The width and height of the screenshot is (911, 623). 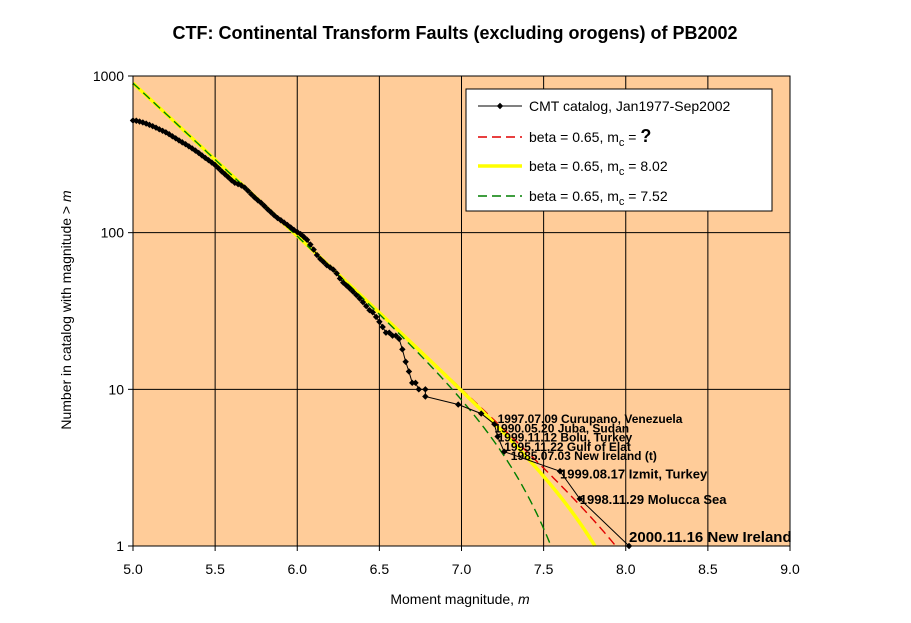 I want to click on event-label: 1997.07.09 Curupano, Venezuela, so click(x=590, y=419).